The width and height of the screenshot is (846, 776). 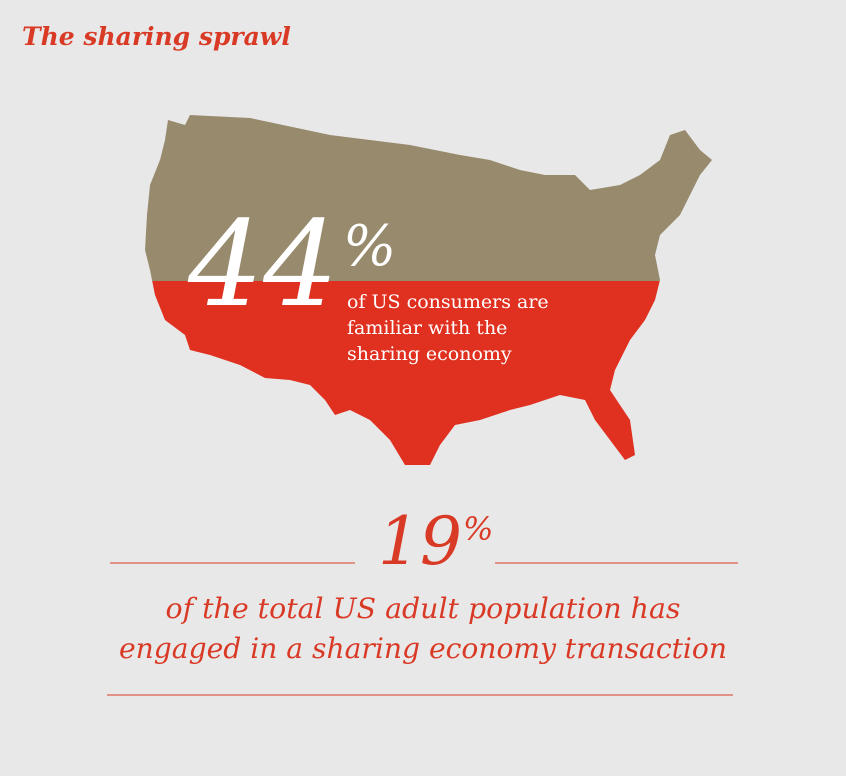 What do you see at coordinates (156, 36) in the screenshot?
I see `title: The sharing sprawl` at bounding box center [156, 36].